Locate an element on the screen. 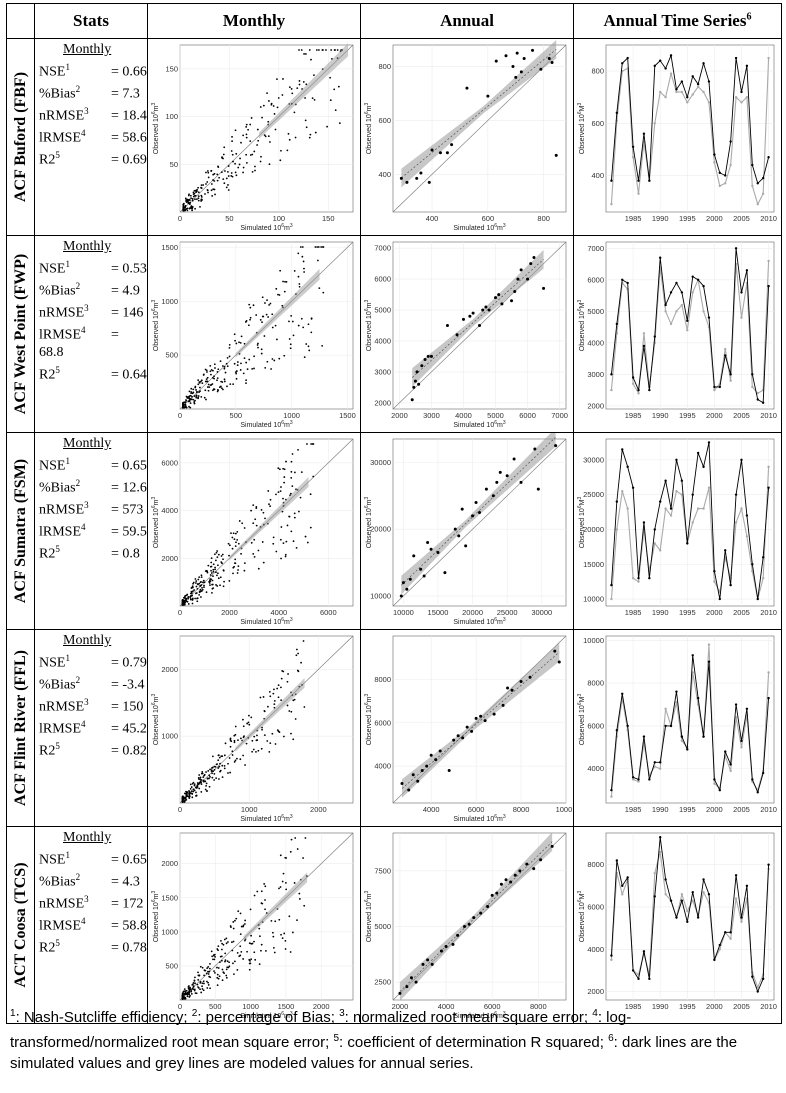 This screenshot has width=786, height=1093. station-label-cell: ACF Sumatra (FSM) is located at coordinates (20, 531).